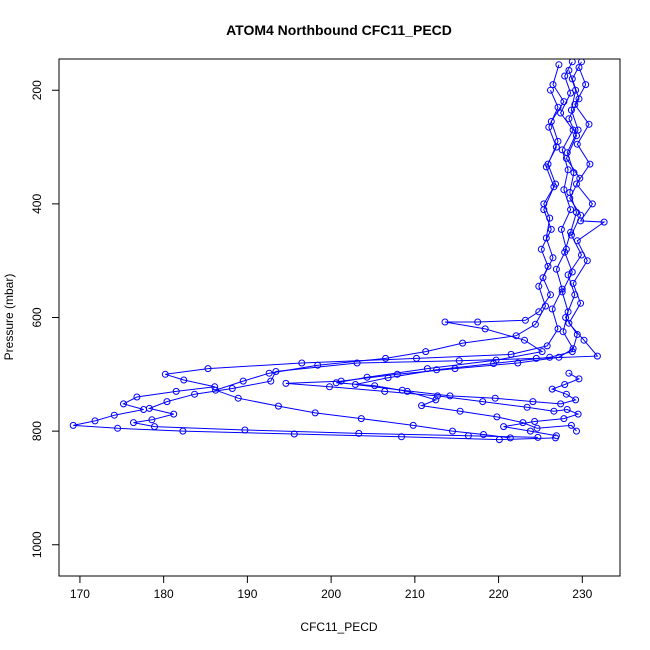 This screenshot has height=650, width=650. What do you see at coordinates (338, 627) in the screenshot?
I see `x-axis-title: CFC11_PECD` at bounding box center [338, 627].